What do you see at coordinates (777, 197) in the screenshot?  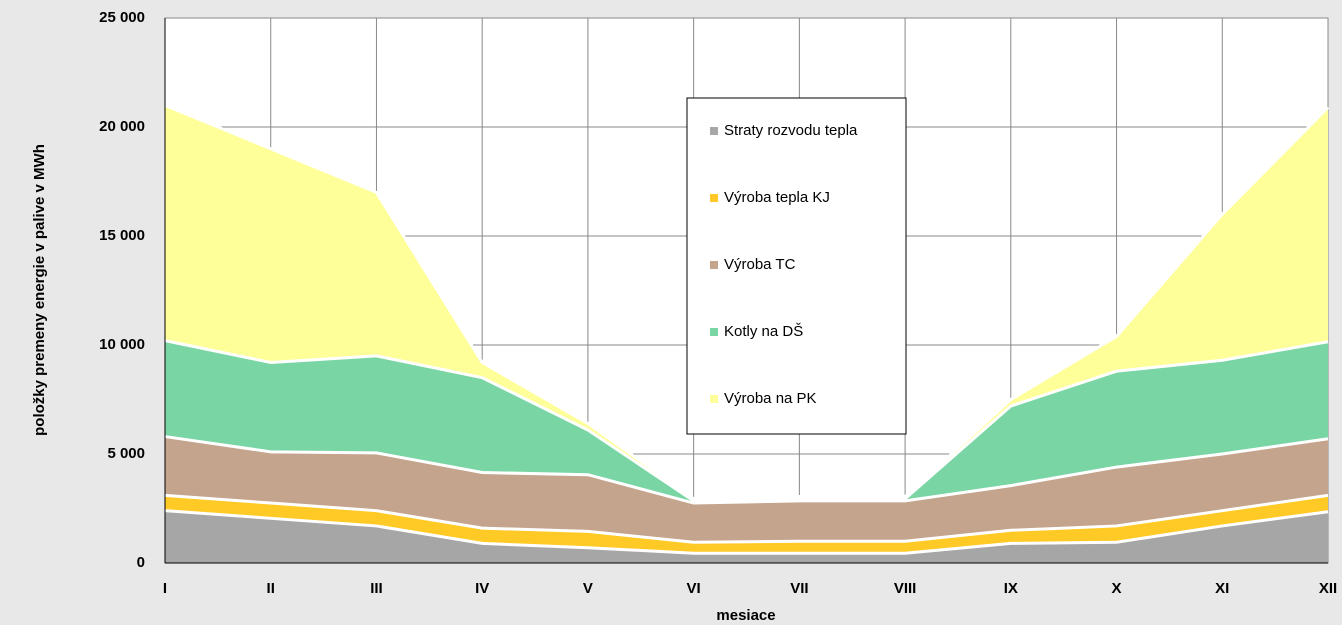 I see `legend-label: Výroba tepla KJ` at bounding box center [777, 197].